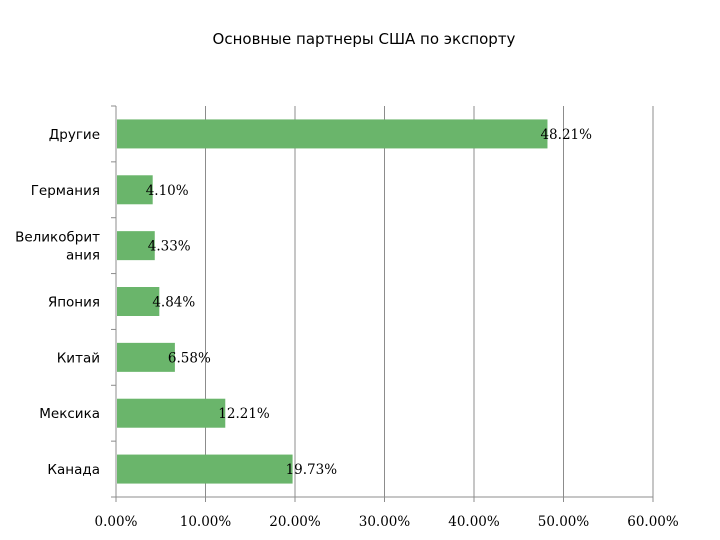 This screenshot has width=720, height=540. What do you see at coordinates (116, 522) in the screenshot?
I see `x-tick-label: 0.00%` at bounding box center [116, 522].